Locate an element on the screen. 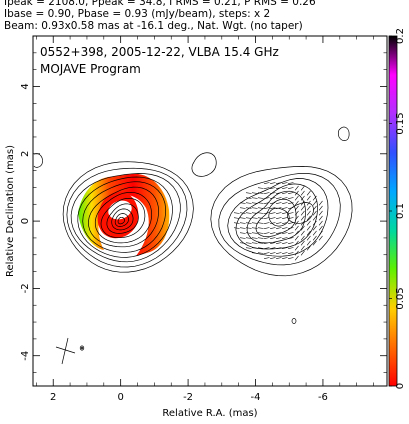 This screenshot has height=424, width=409. beam-ellipse is located at coordinates (65, 351).